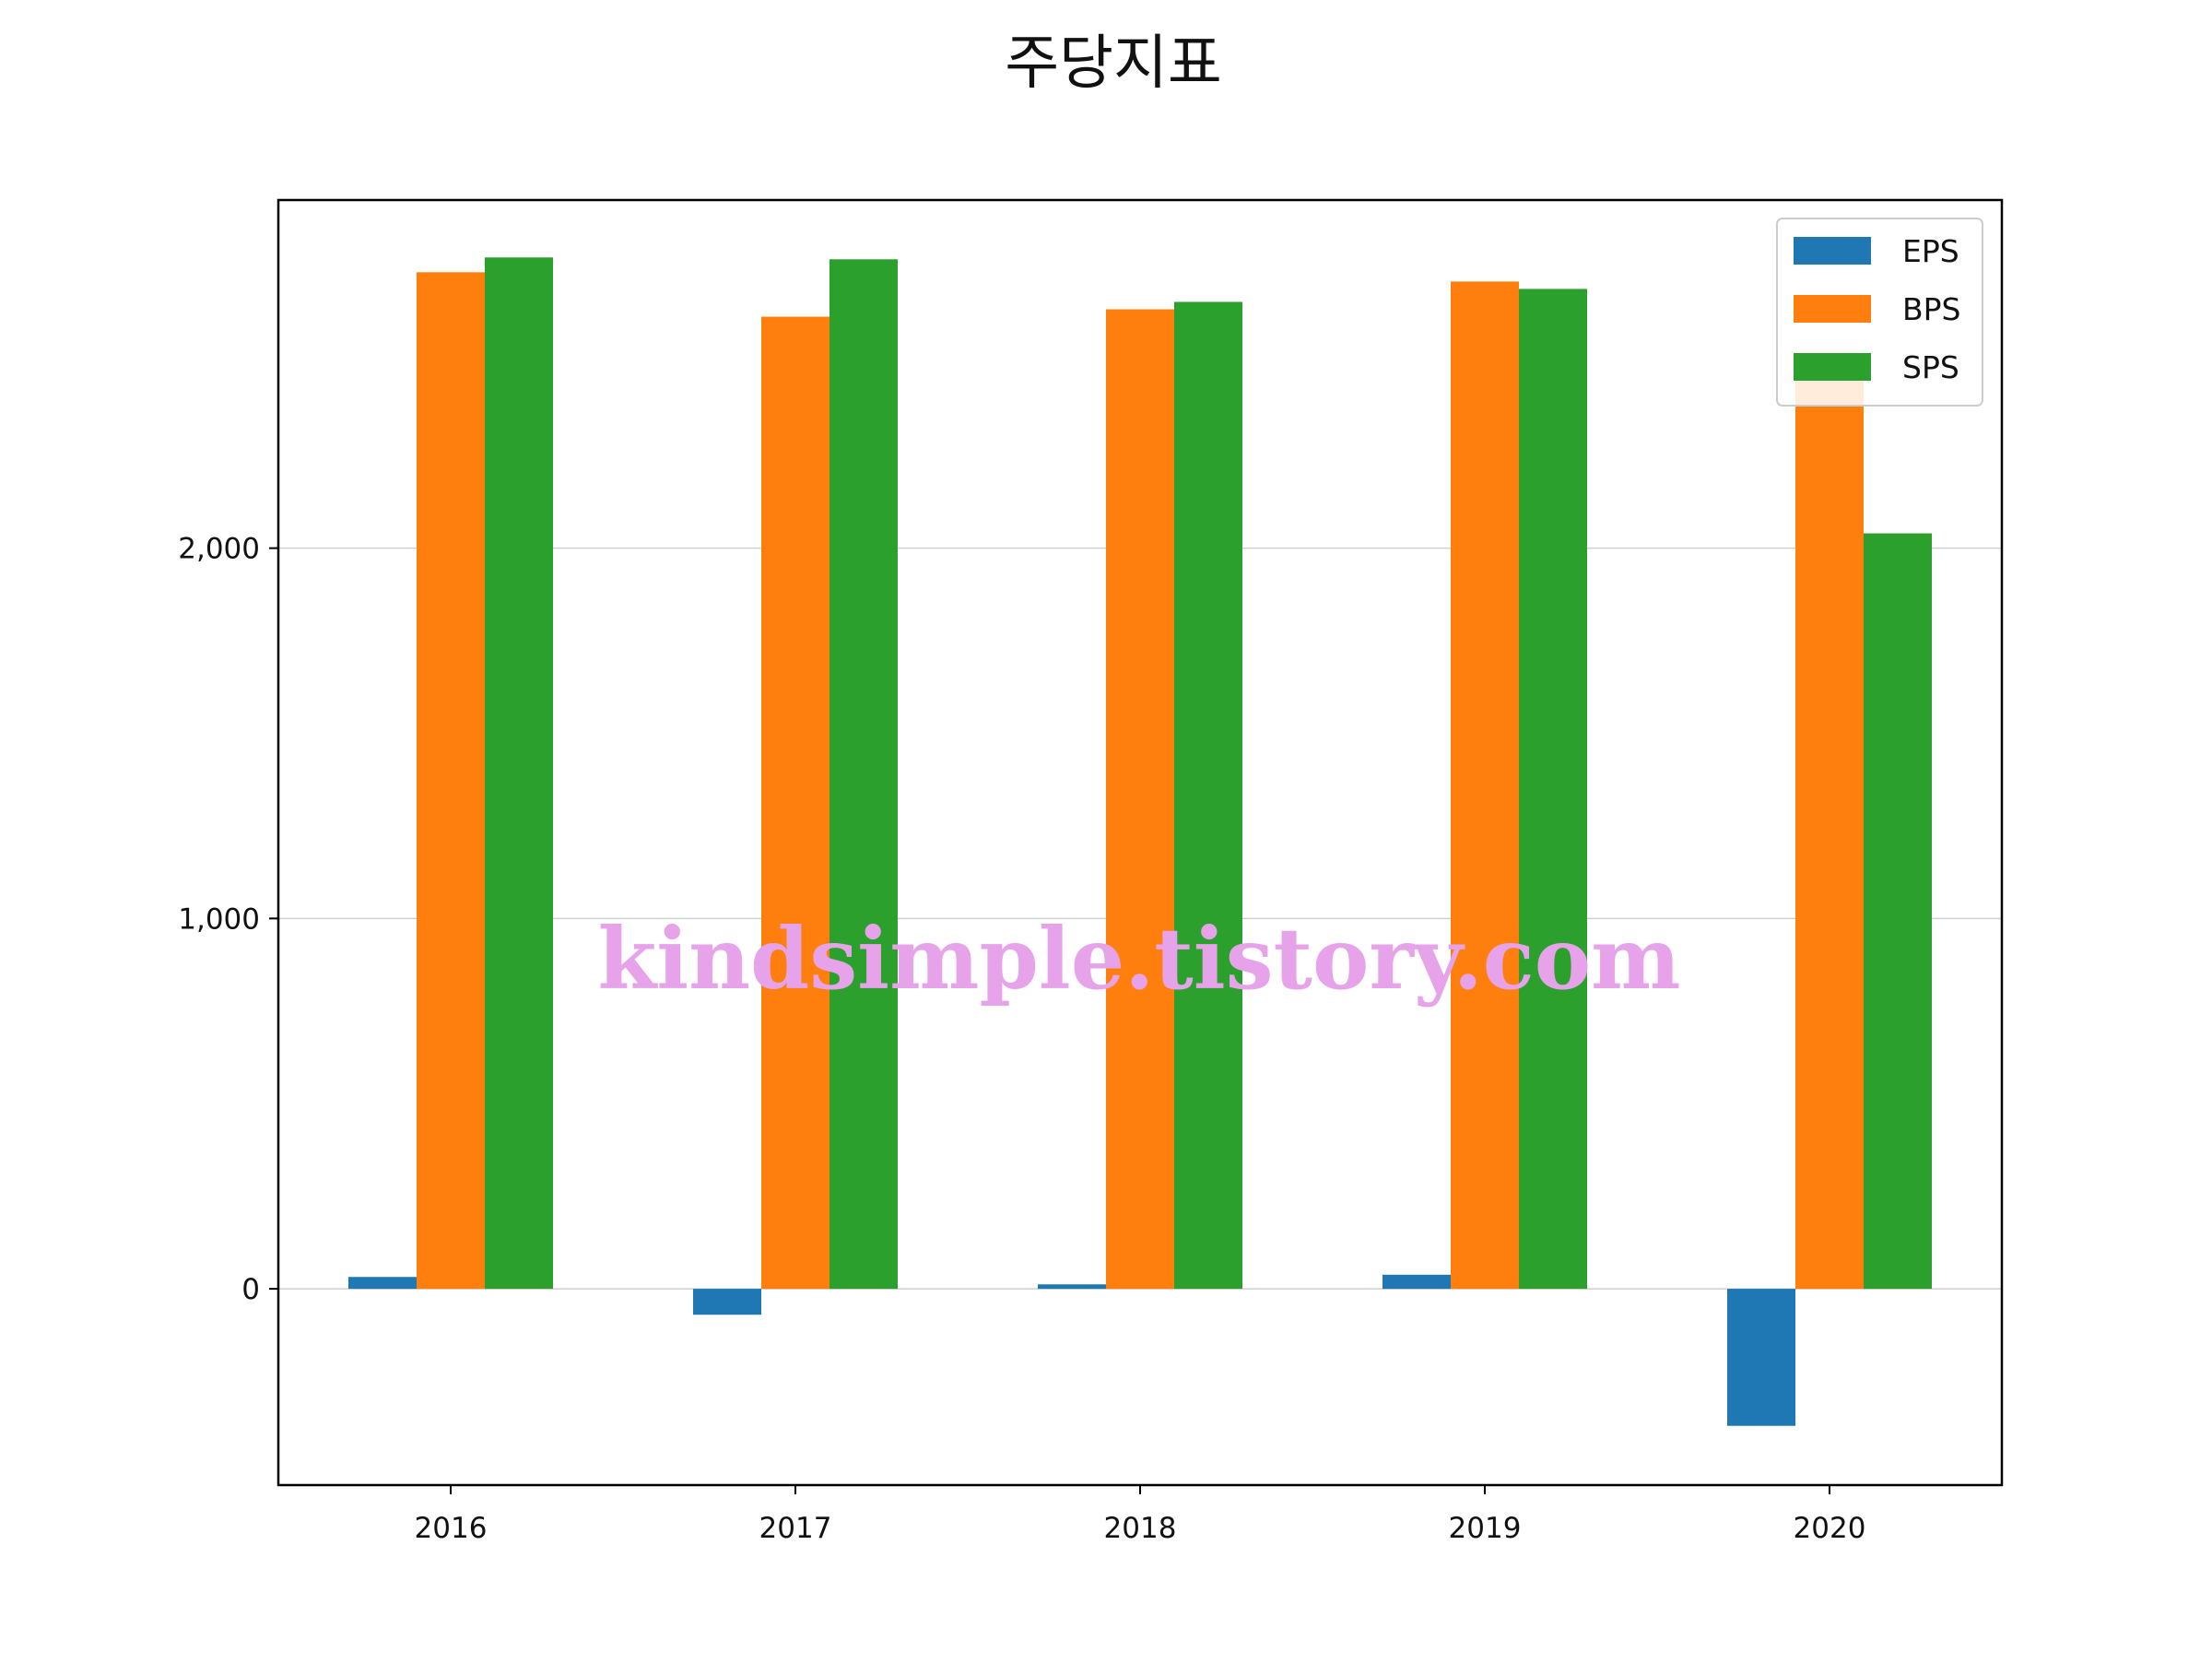  Describe the element at coordinates (1553, 789) in the screenshot. I see `bar-sps-2019` at that location.